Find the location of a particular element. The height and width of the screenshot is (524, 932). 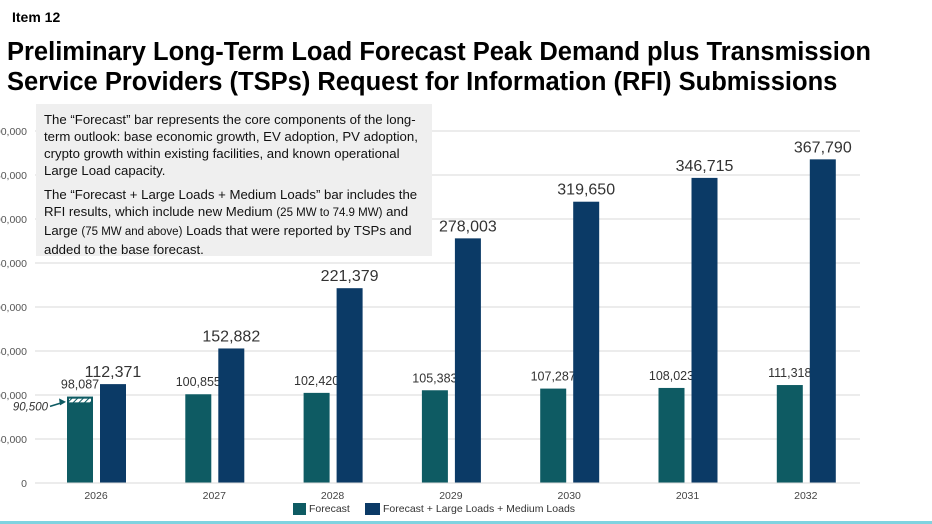

data-label-forecast-plus-loads: 152,882 is located at coordinates (231, 336).